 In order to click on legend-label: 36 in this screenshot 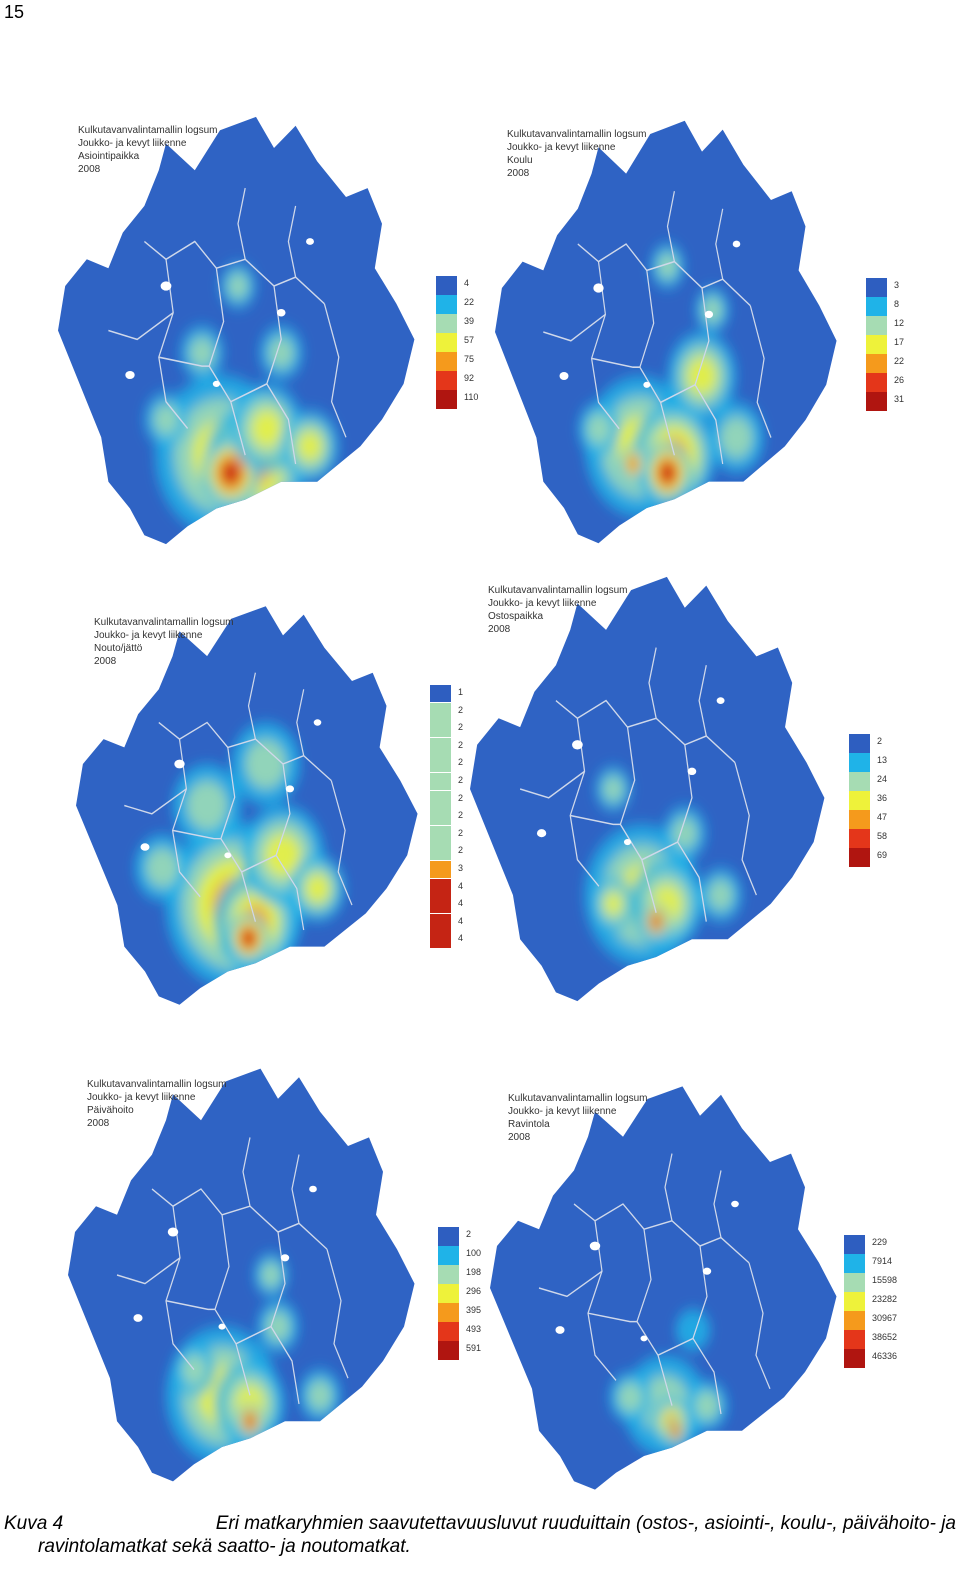, I will do `click(882, 798)`.